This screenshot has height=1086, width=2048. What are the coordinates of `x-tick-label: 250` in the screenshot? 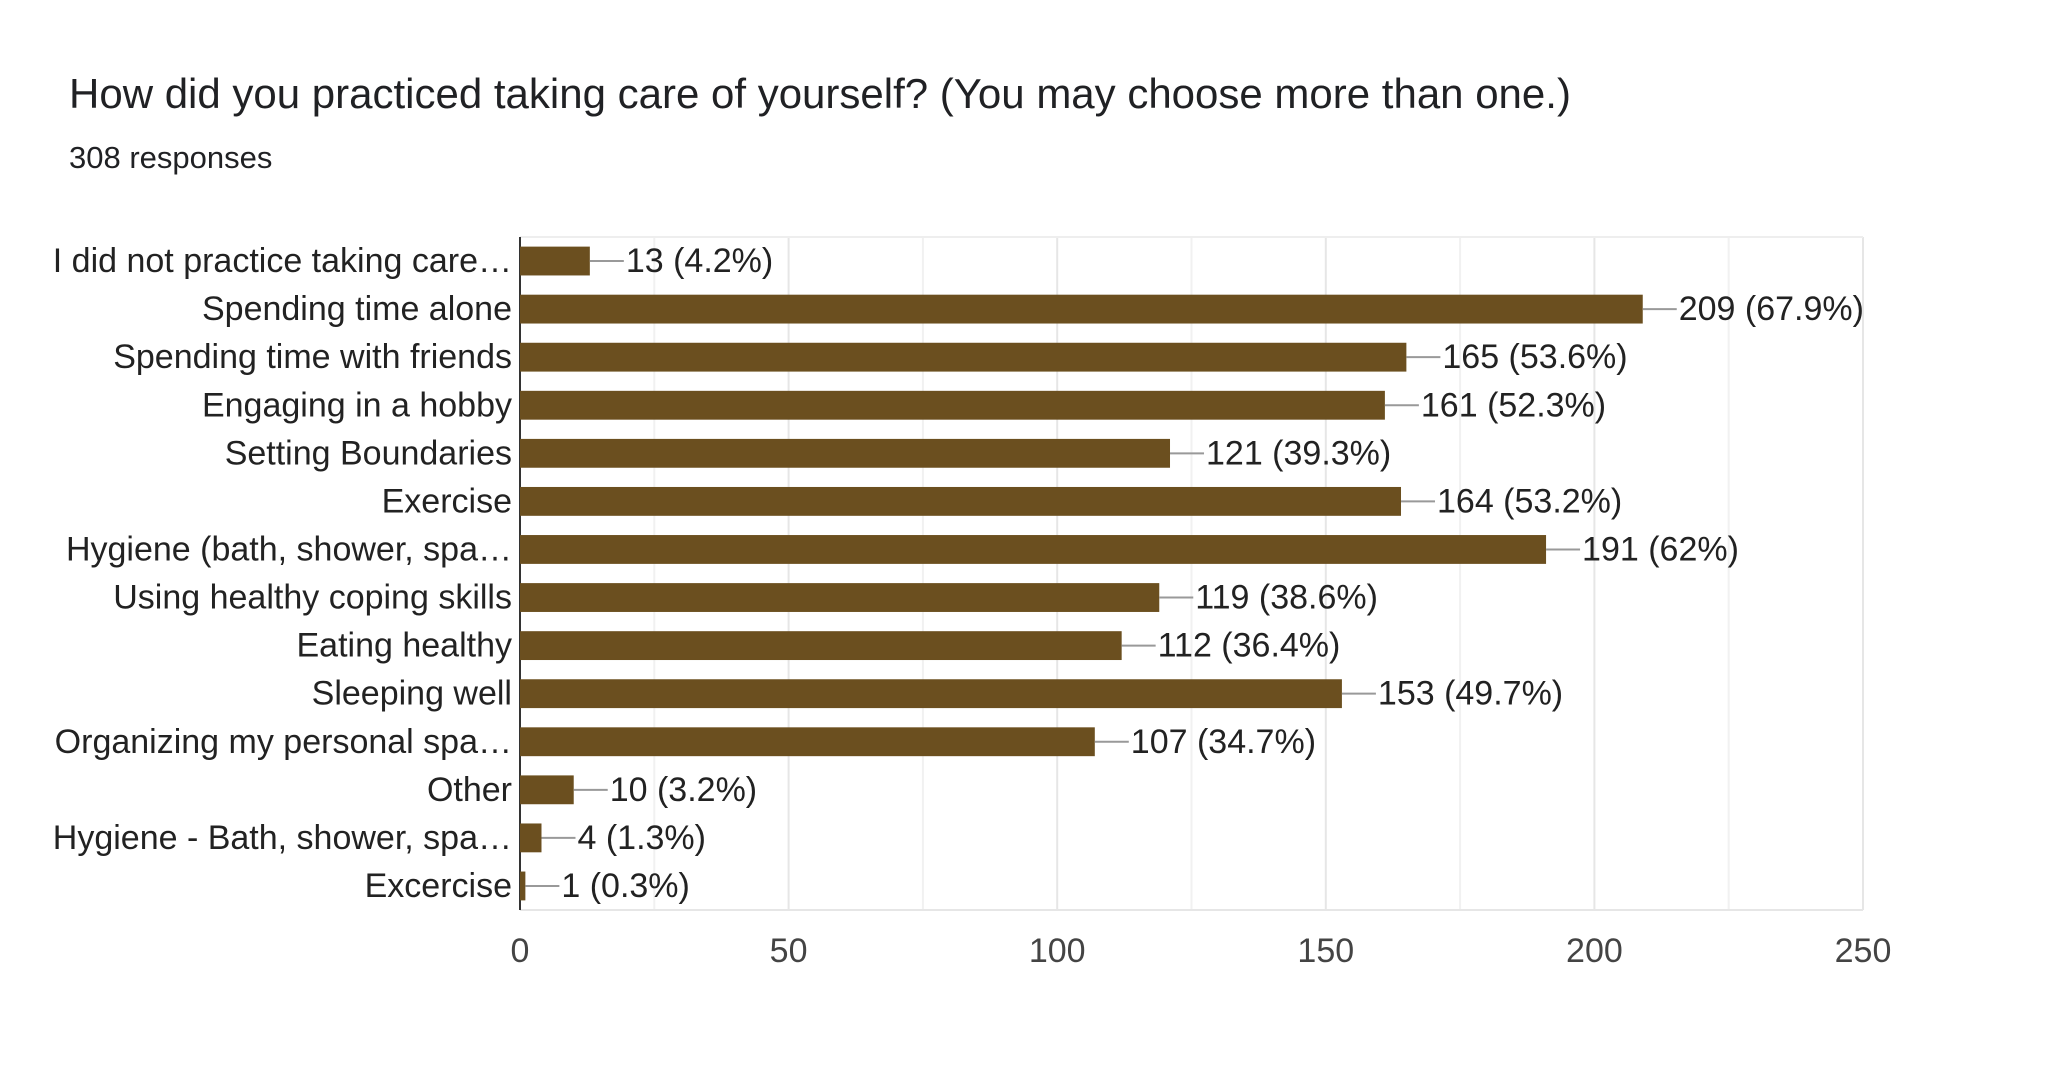 It's located at (1863, 951).